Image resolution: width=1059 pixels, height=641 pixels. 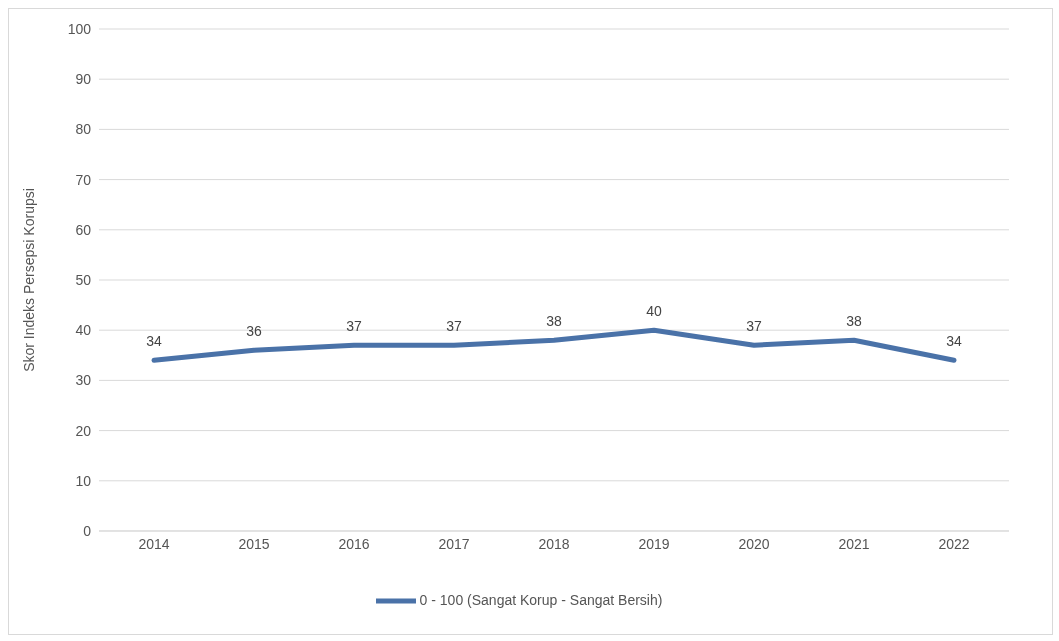 I want to click on x-tick-label: 2019, so click(x=654, y=543).